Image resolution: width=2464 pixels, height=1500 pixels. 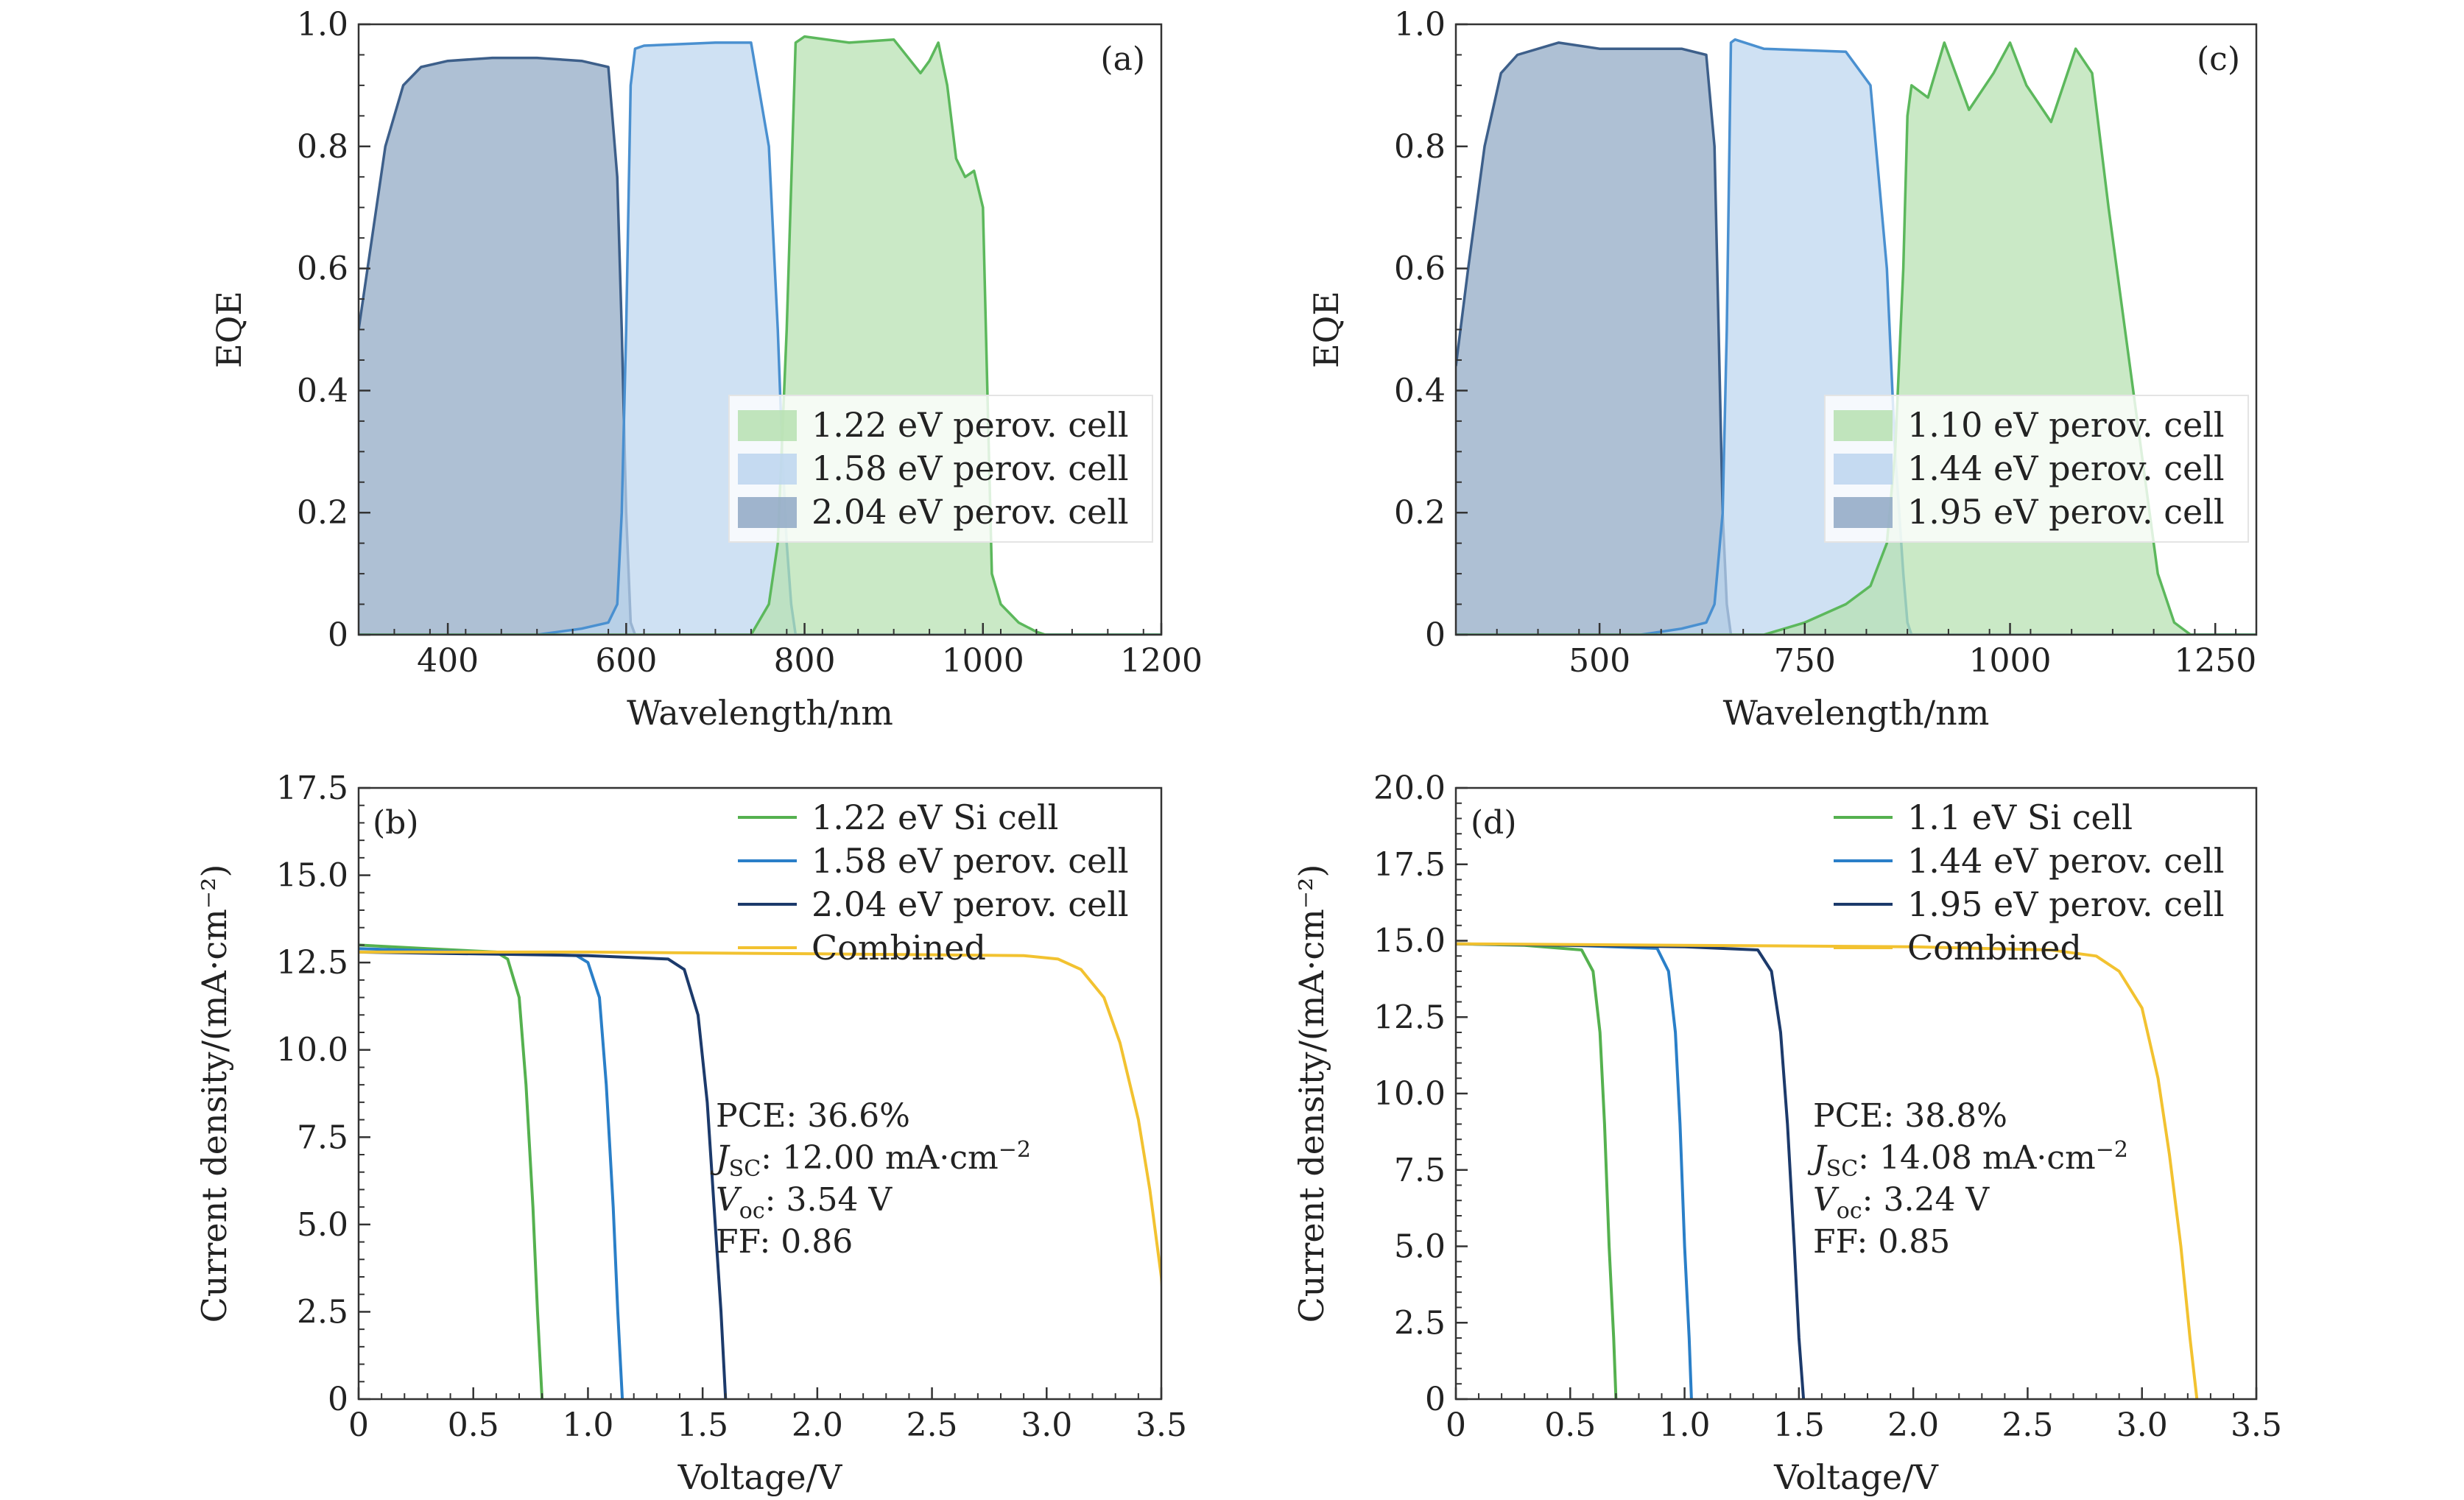 I want to click on x-tick-label: 3.0, so click(x=2142, y=1425).